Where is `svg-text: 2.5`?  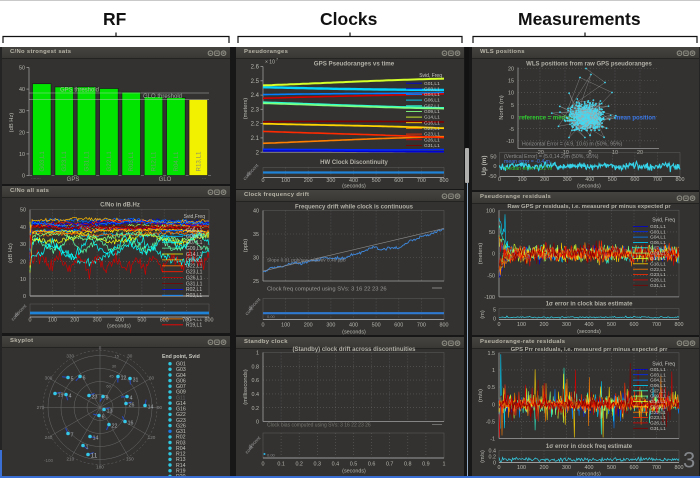
svg-text: 2.5 is located at coordinates (255, 81).